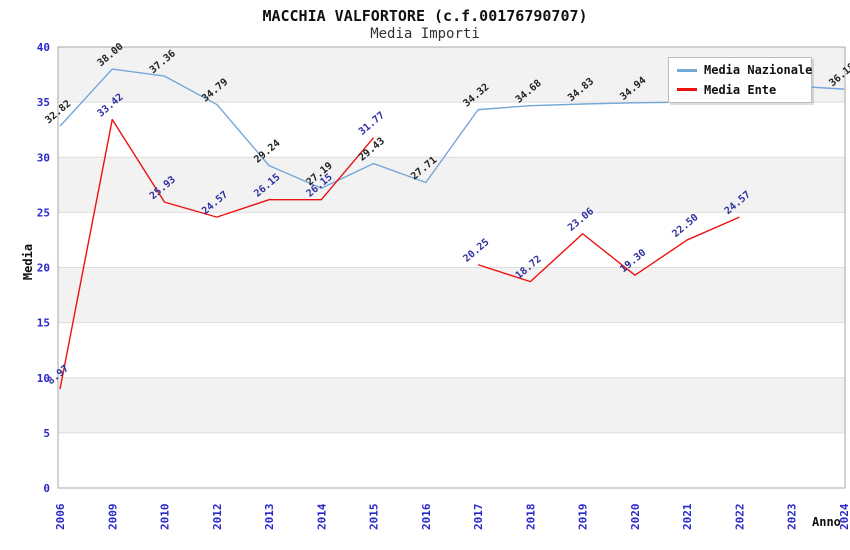 The image size is (850, 550). I want to click on y-tick-label: 40, so click(43, 47).